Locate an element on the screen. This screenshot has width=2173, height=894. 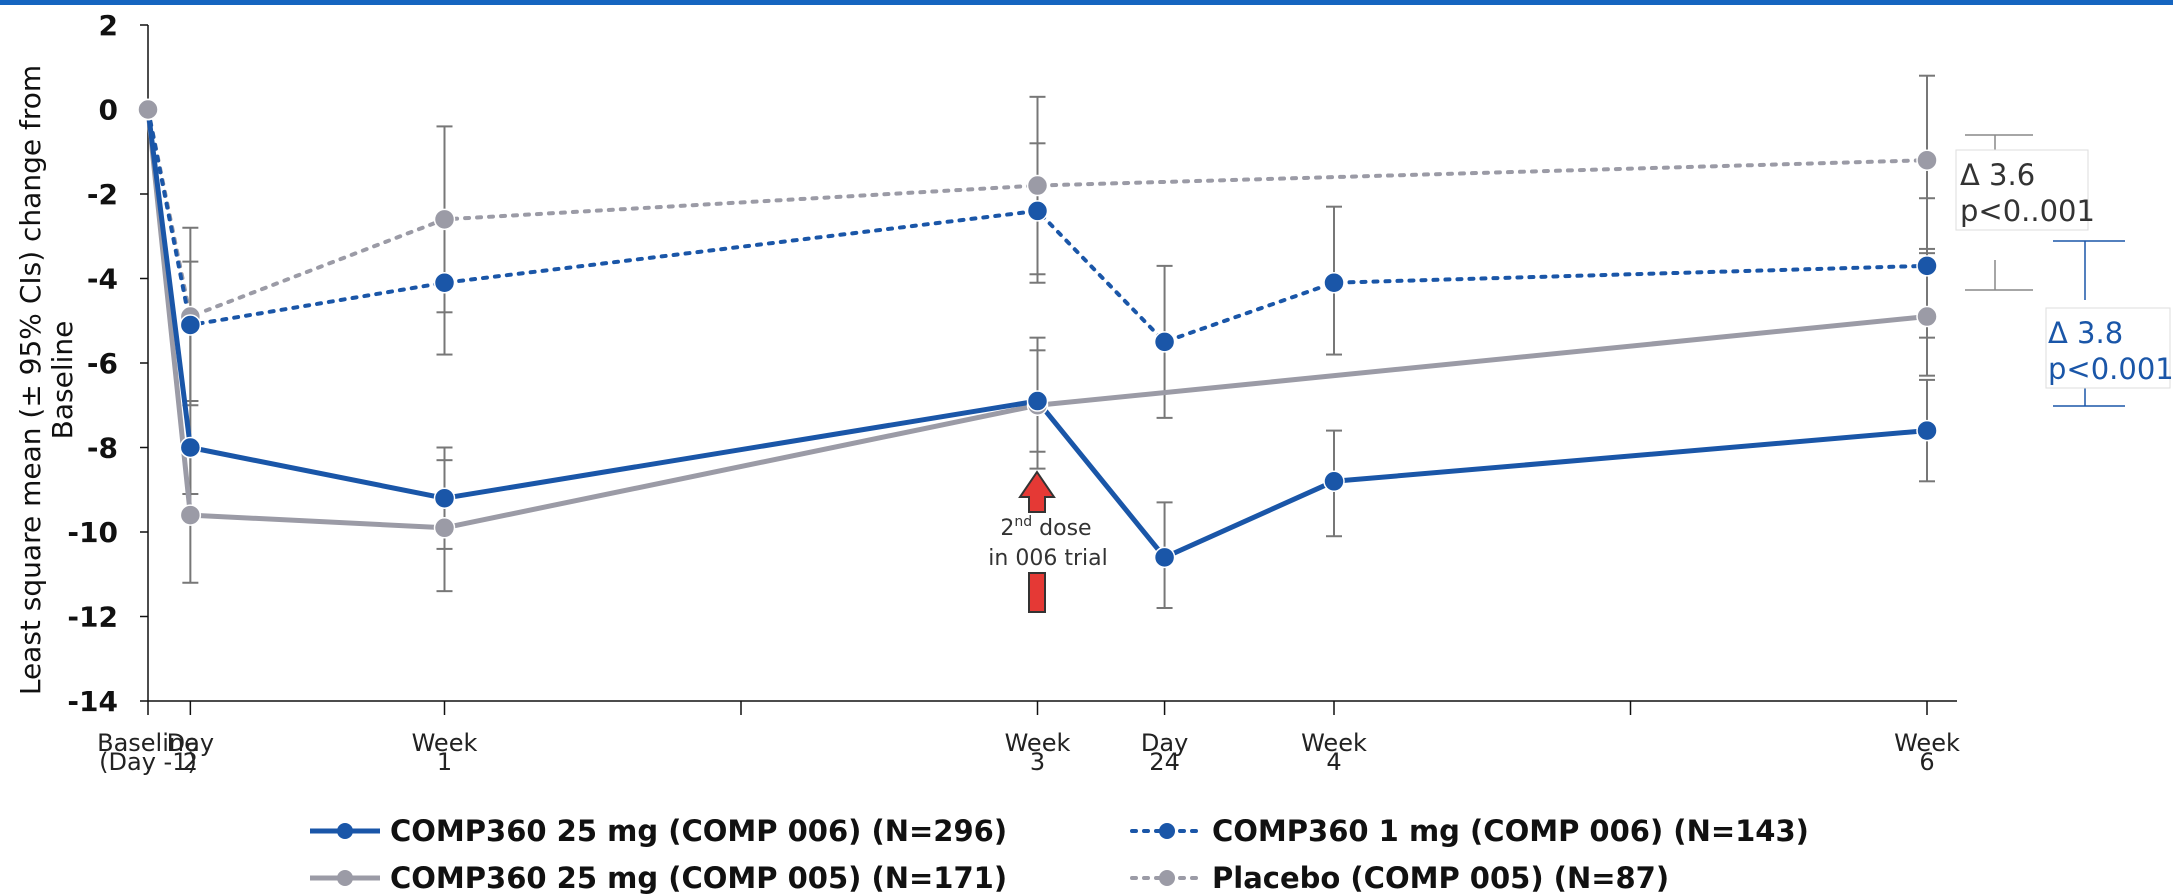
x-tick-label: 1 is located at coordinates (444, 762).